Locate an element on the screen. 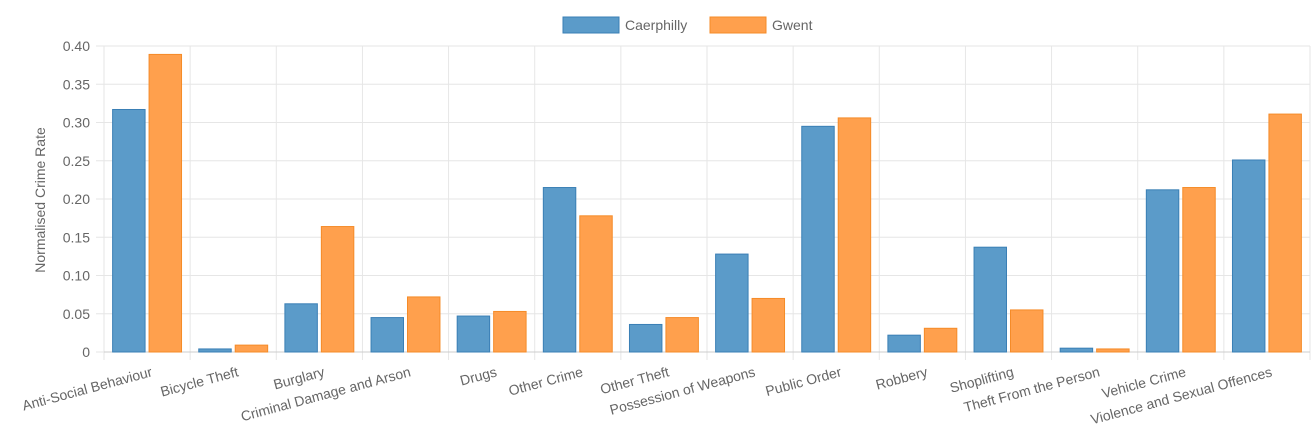 This screenshot has height=441, width=1313. legend-label: Gwent is located at coordinates (792, 25).